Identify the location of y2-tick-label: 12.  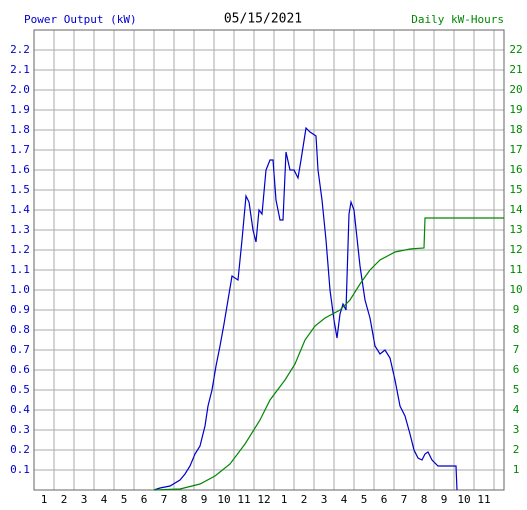
(515, 249).